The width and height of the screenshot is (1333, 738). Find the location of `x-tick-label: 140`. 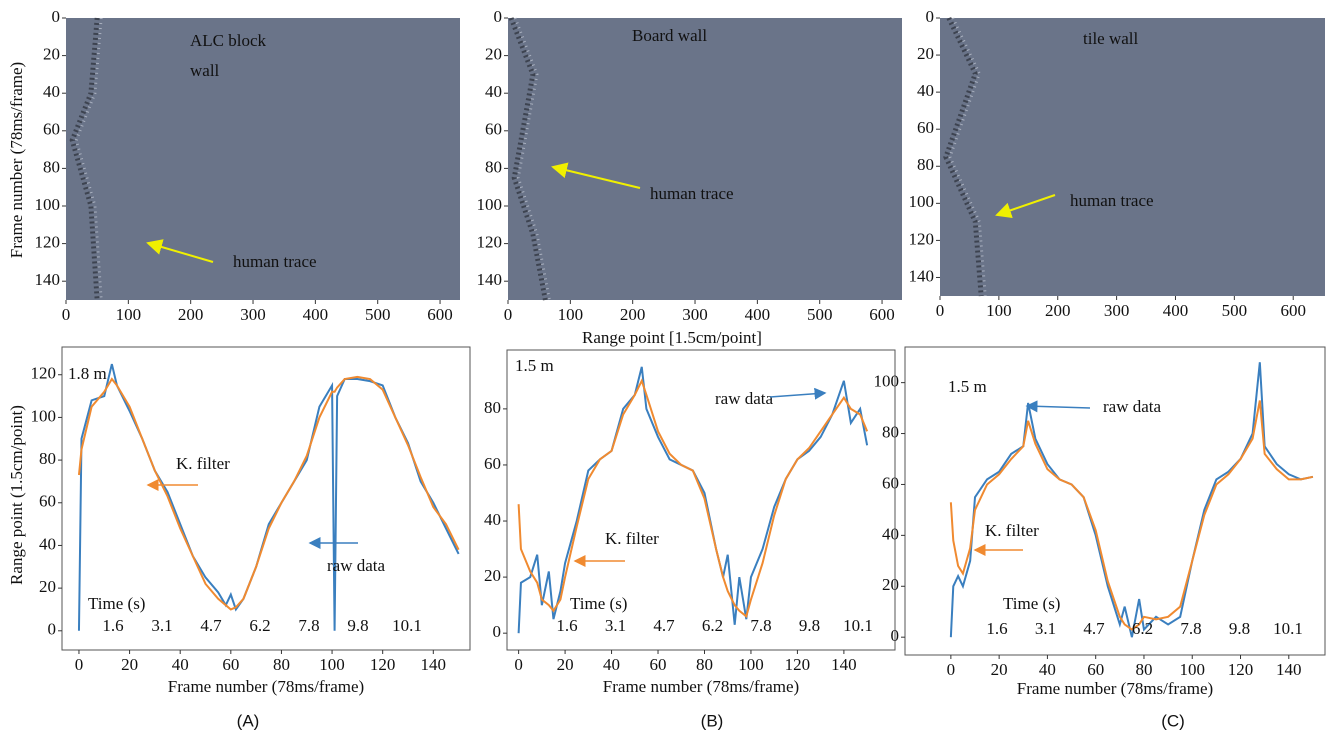

x-tick-label: 140 is located at coordinates (1289, 669).